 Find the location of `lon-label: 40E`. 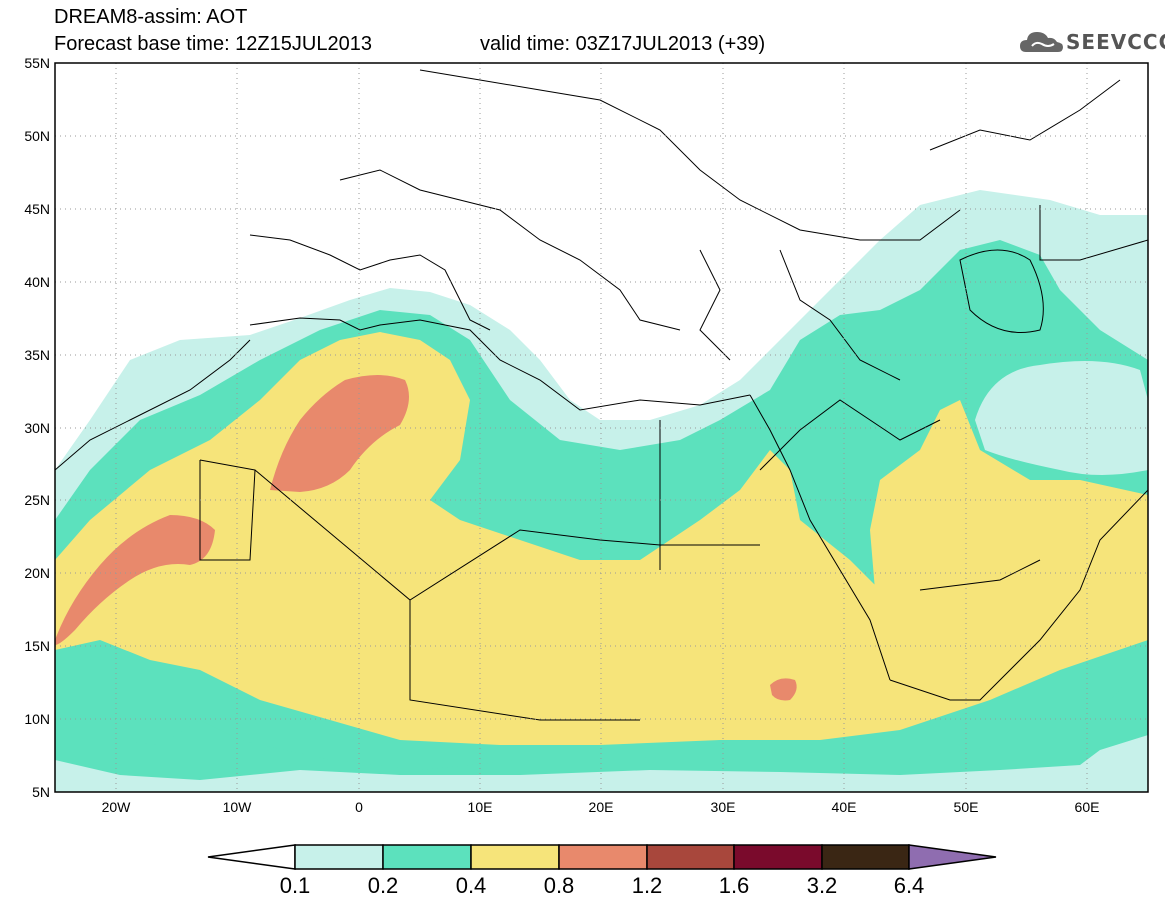

lon-label: 40E is located at coordinates (844, 807).